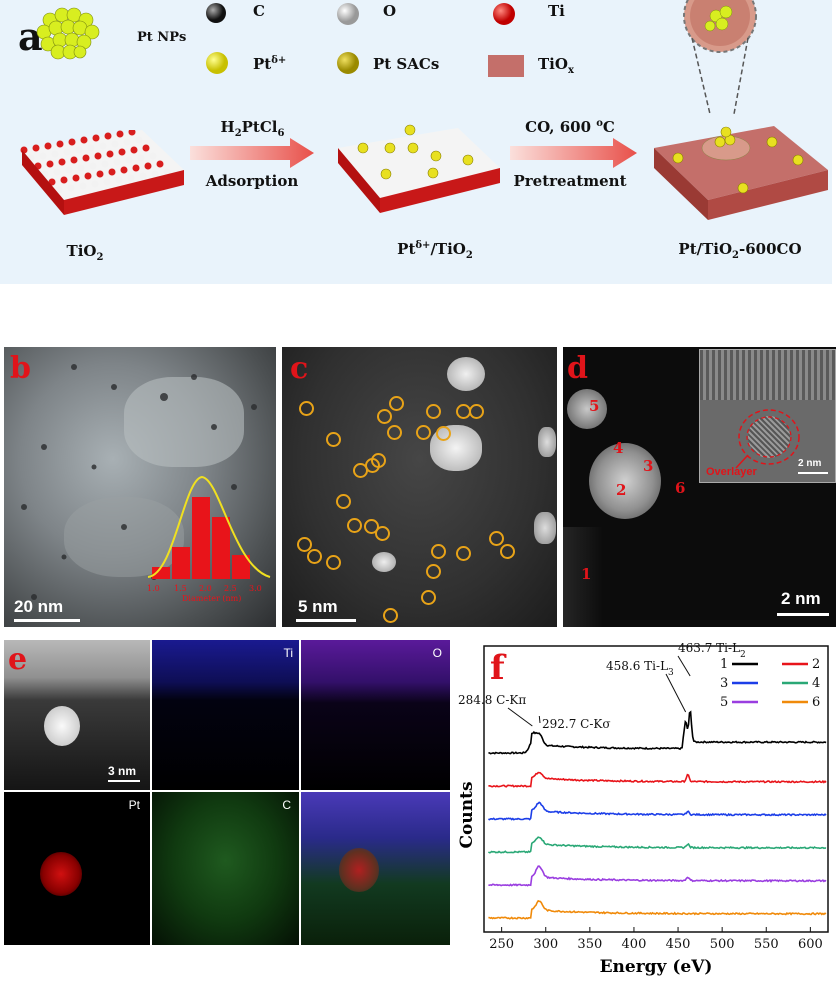  I want to click on hist-xlabel: Diameter (nm), so click(211, 598).